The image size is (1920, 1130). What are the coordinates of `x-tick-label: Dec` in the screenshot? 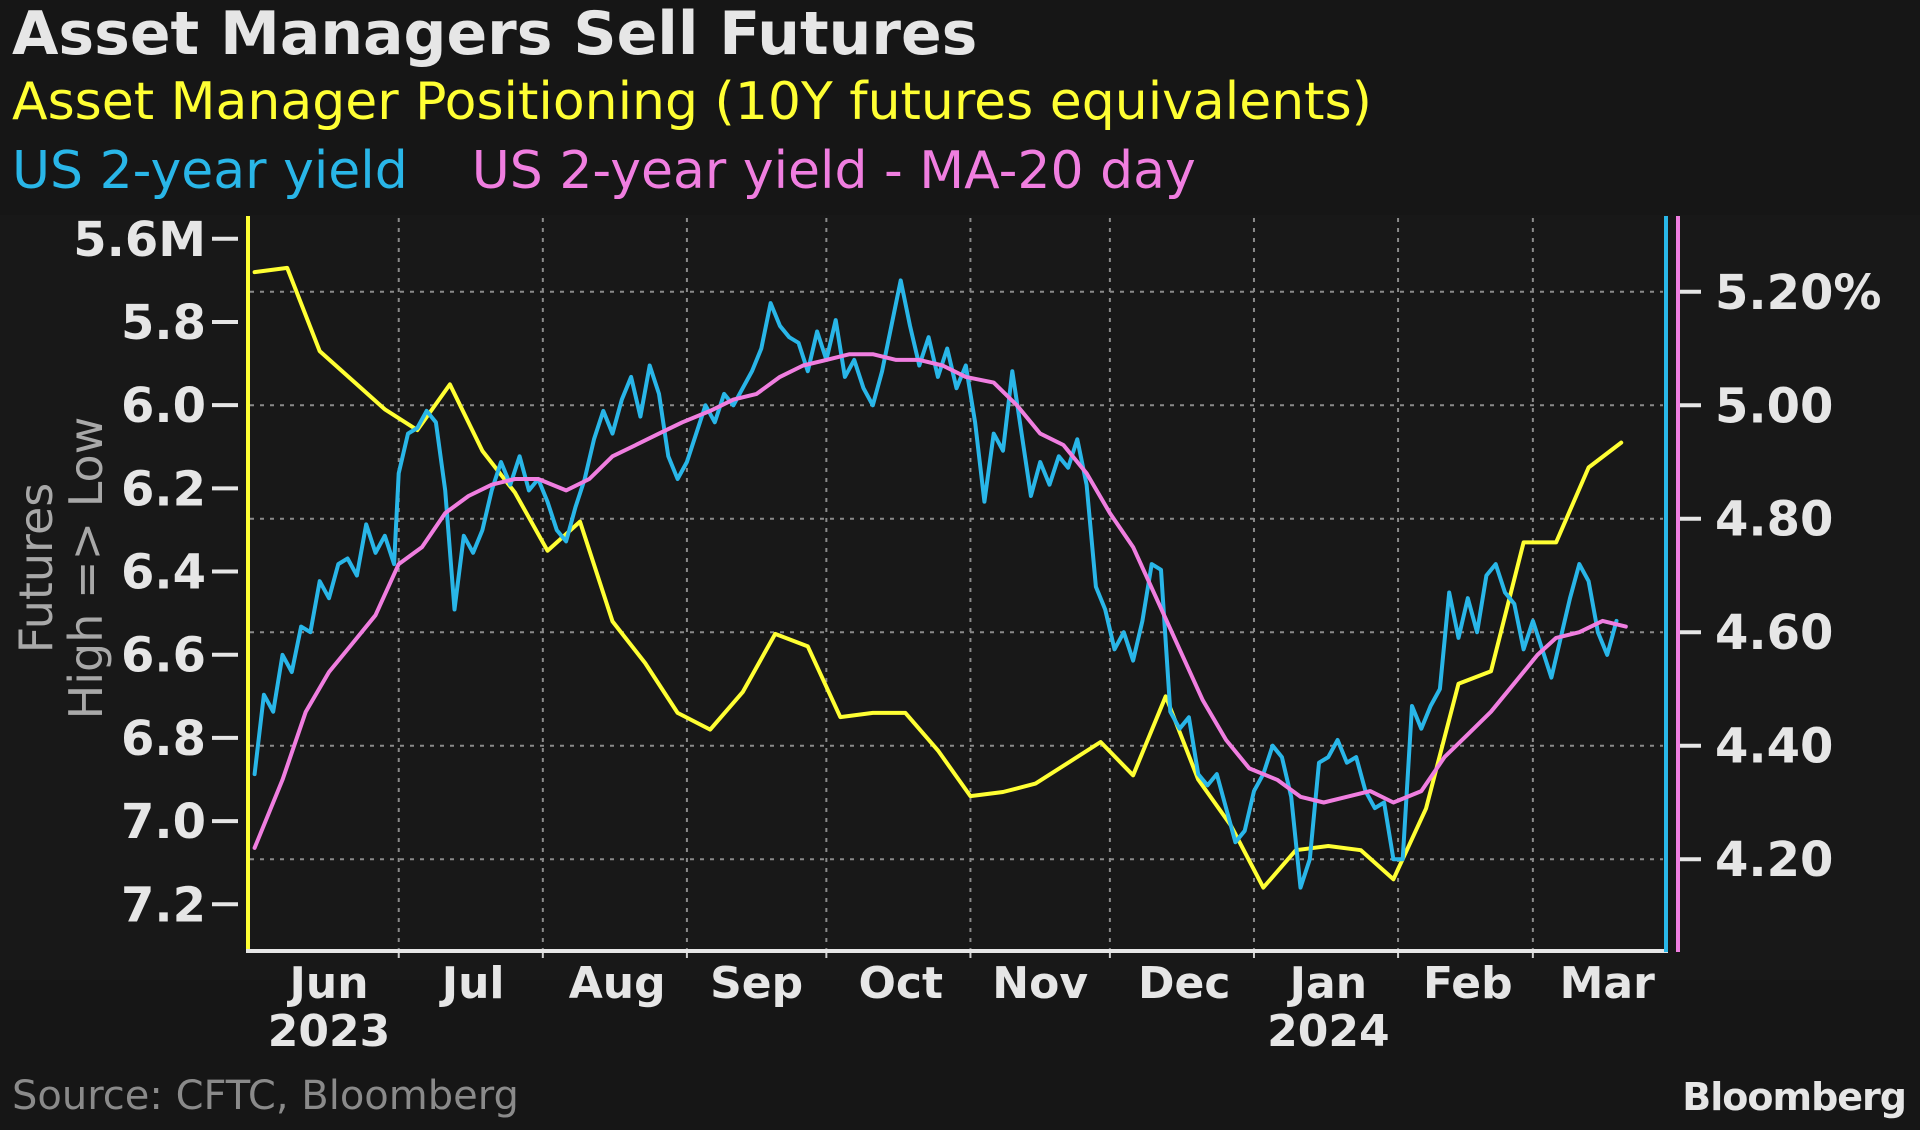 It's located at (1184, 983).